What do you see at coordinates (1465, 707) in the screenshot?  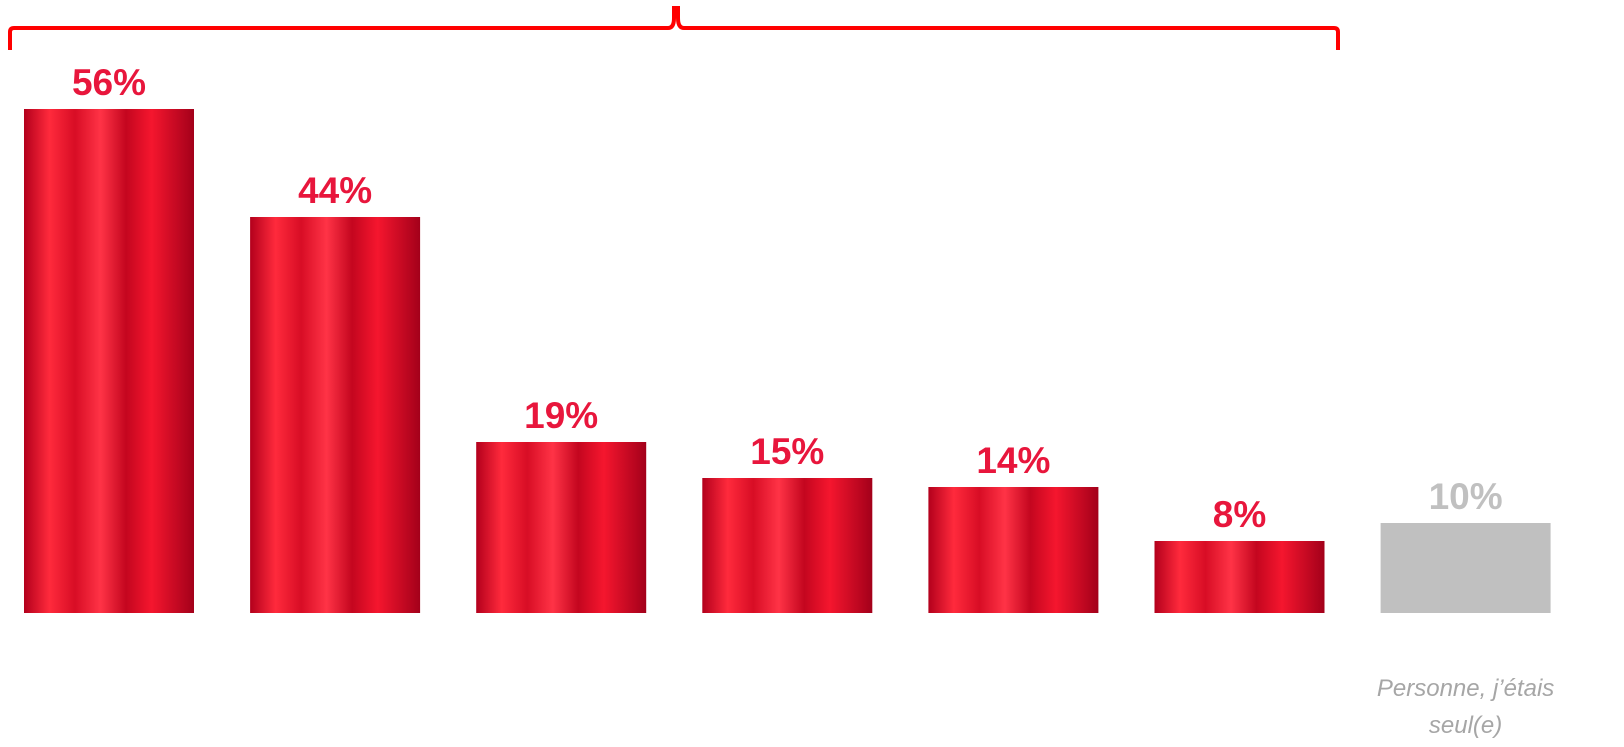 I see `category-label: Personne, j’étais seul(e)` at bounding box center [1465, 707].